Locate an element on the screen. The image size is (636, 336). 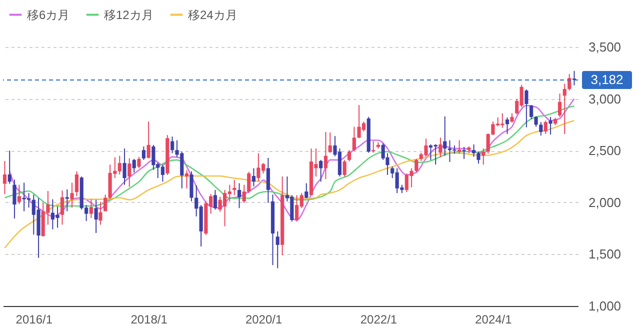
y-tick-label: 2,000 is located at coordinates (605, 202).